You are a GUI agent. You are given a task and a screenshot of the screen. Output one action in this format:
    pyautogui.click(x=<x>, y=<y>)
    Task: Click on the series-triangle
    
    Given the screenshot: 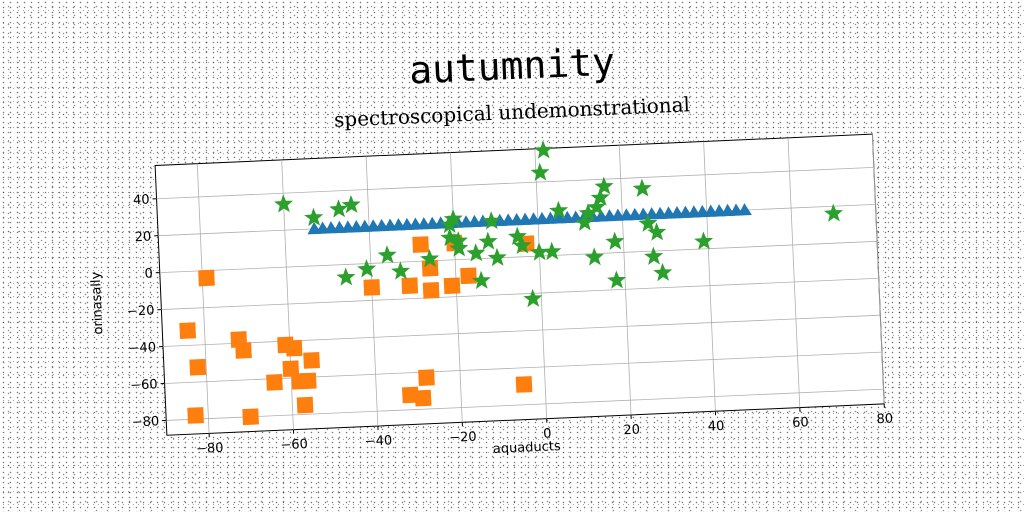 What is the action you would take?
    pyautogui.click(x=529, y=219)
    